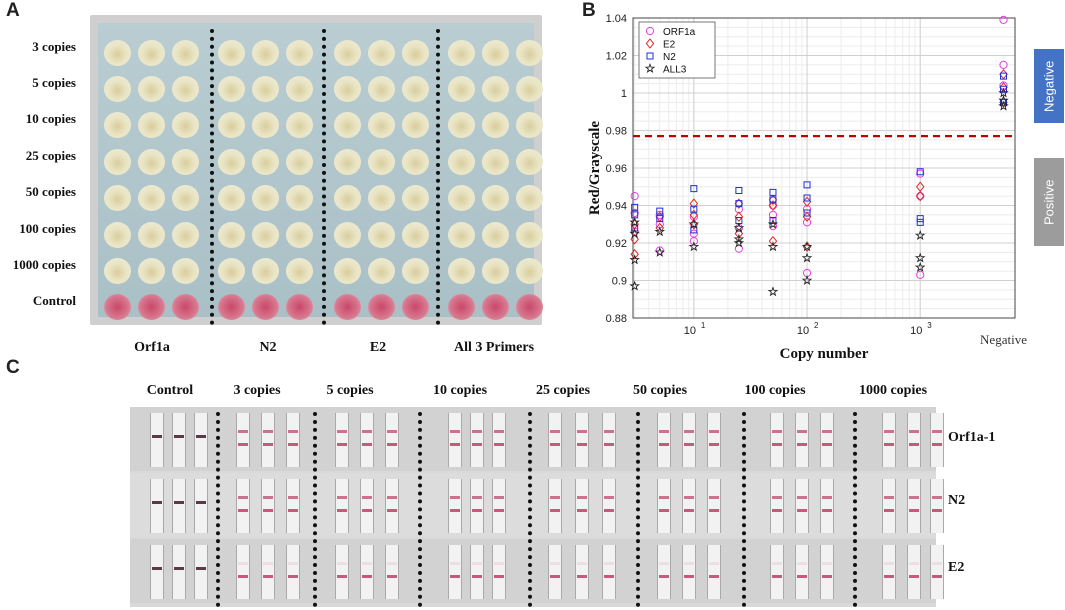 The image size is (1065, 610). I want to click on column-label: E2, so click(378, 347).